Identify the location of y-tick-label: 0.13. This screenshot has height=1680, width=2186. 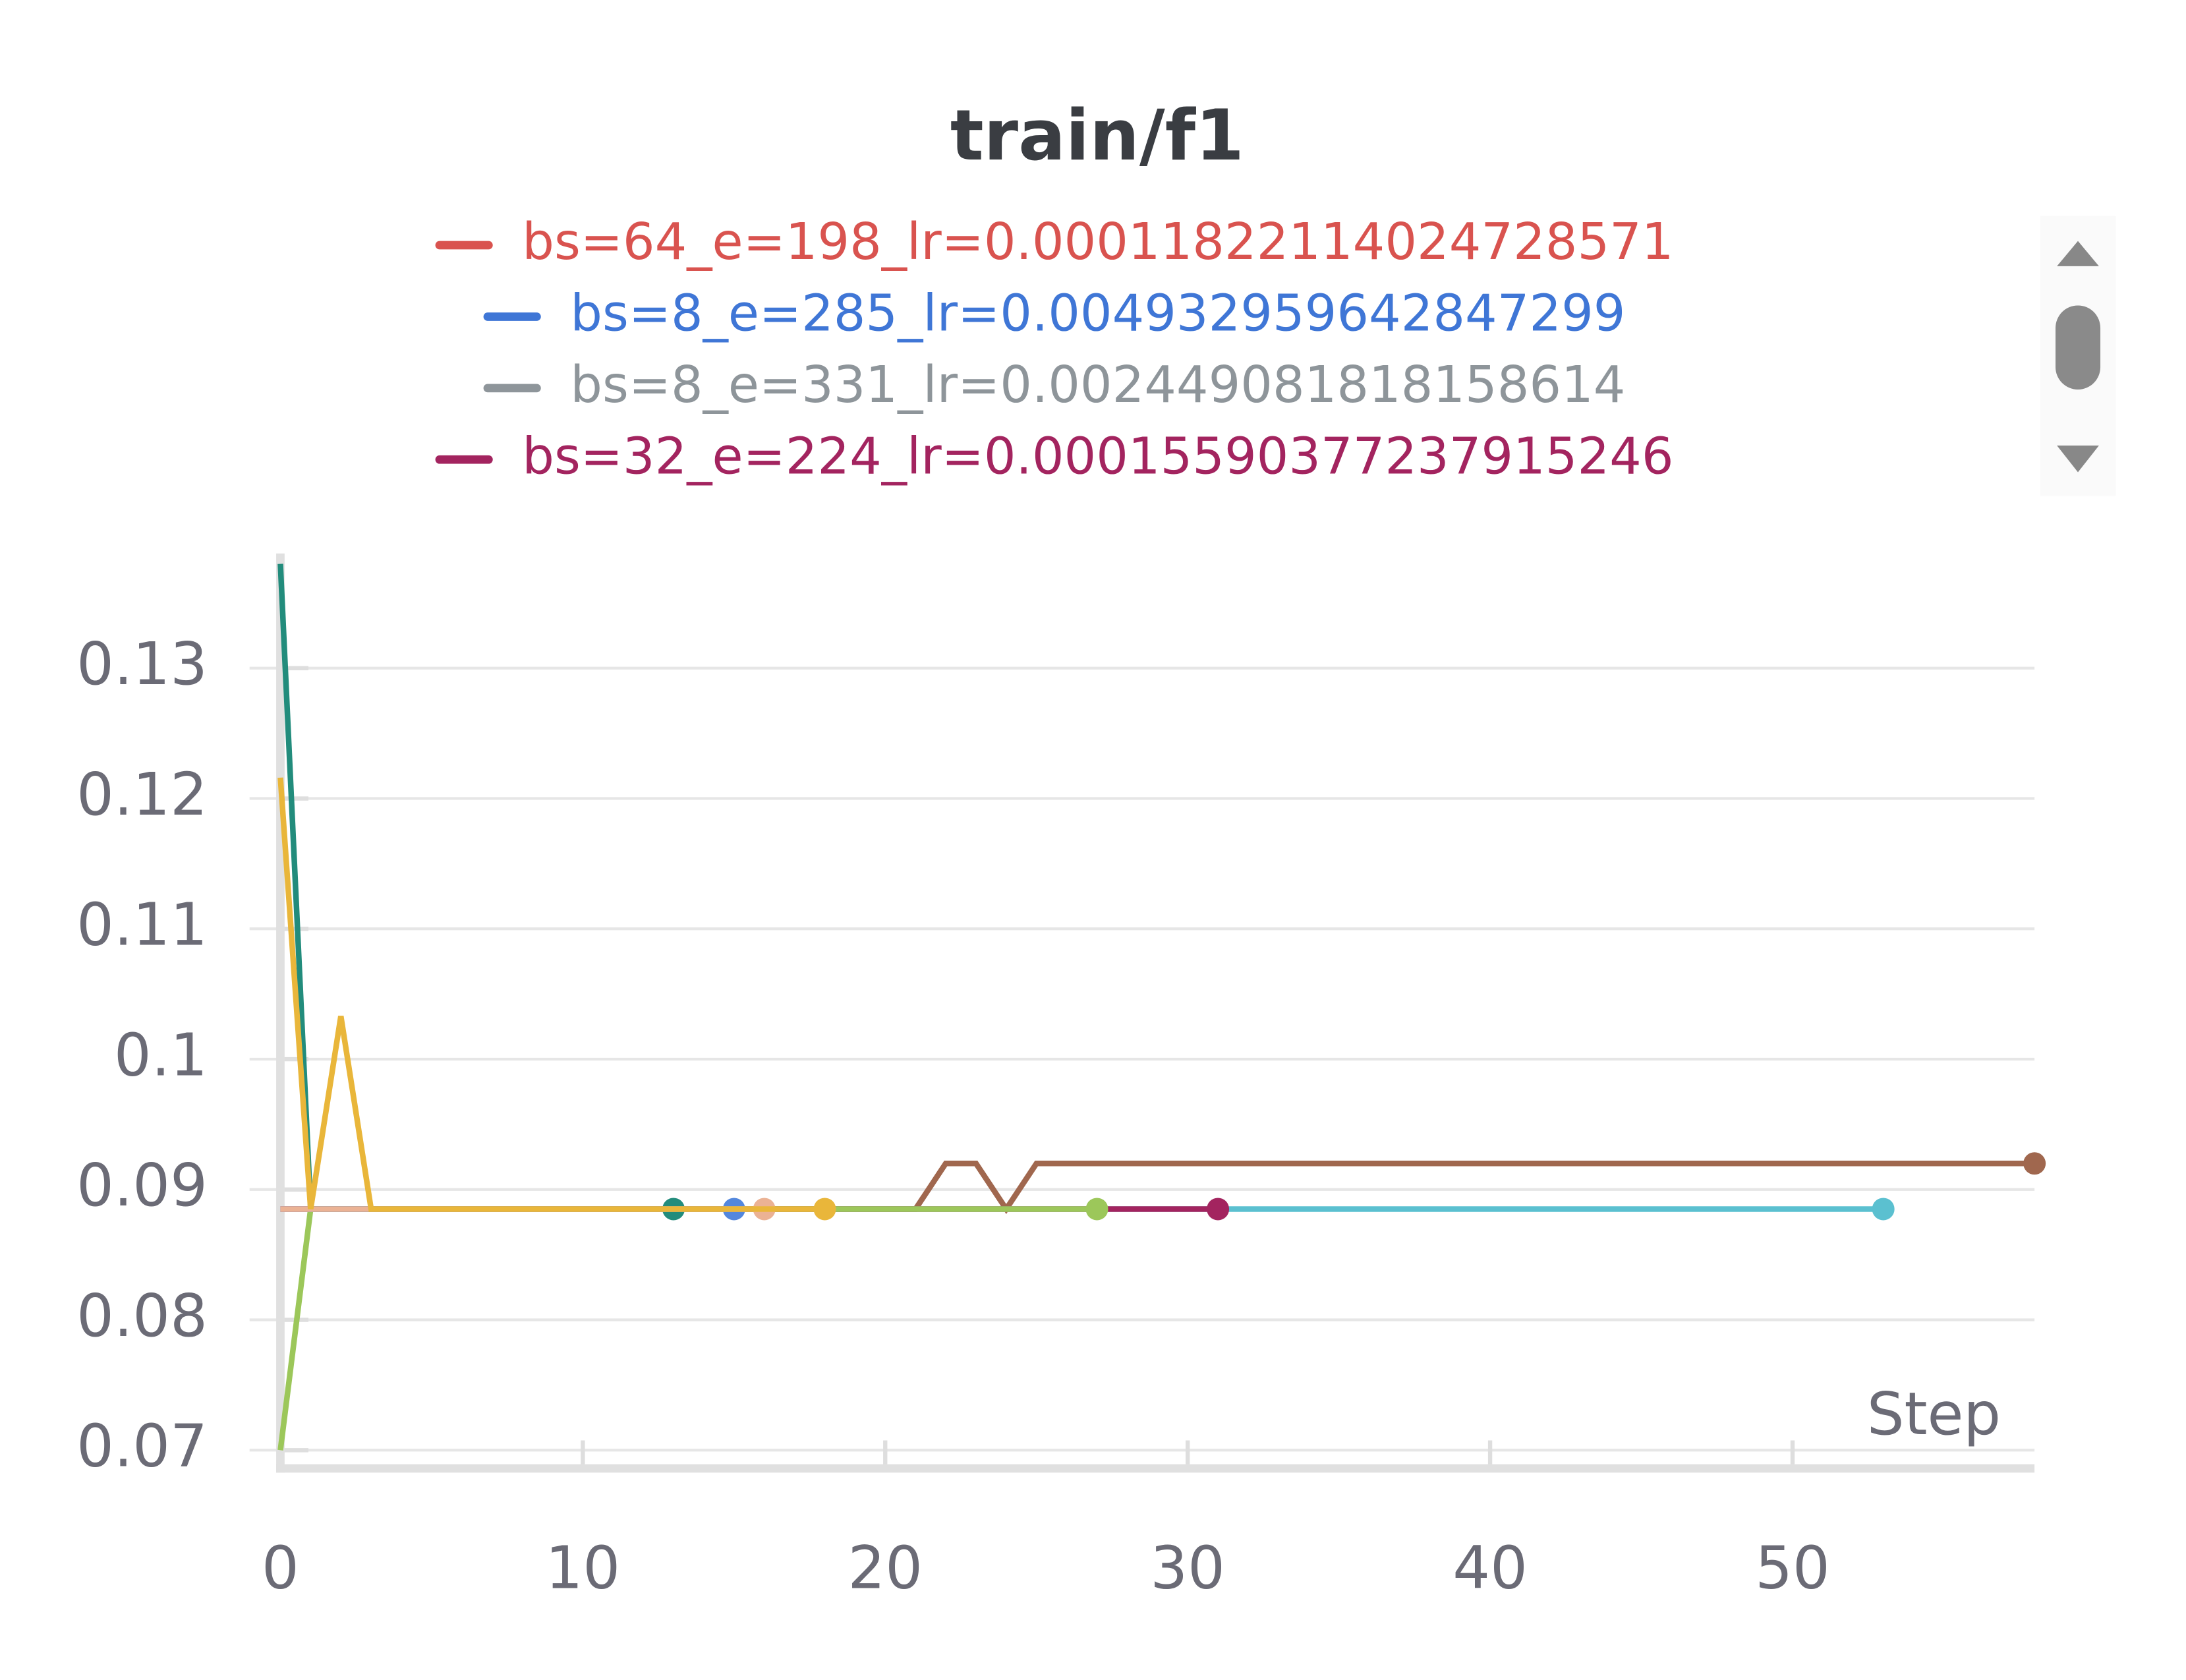
(142, 664).